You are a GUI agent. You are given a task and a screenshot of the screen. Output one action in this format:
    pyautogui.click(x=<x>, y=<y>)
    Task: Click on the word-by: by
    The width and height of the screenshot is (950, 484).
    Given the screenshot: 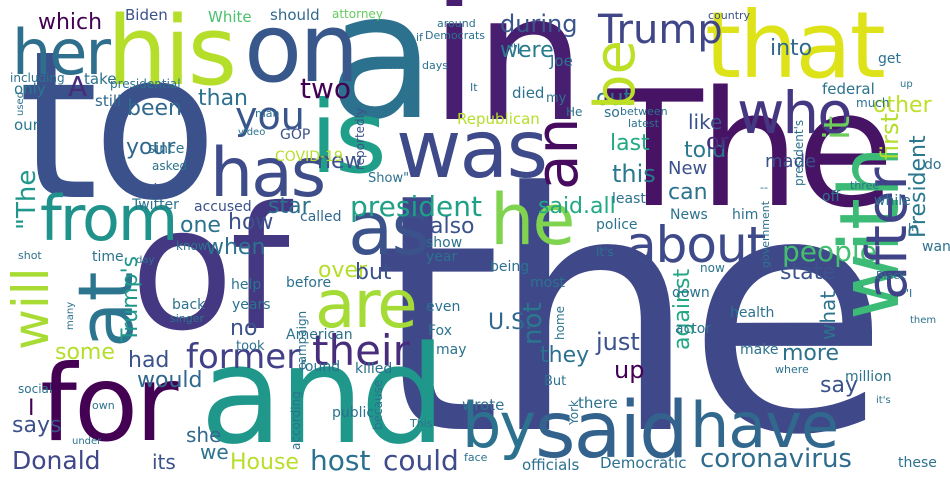 What is the action you would take?
    pyautogui.click(x=499, y=425)
    